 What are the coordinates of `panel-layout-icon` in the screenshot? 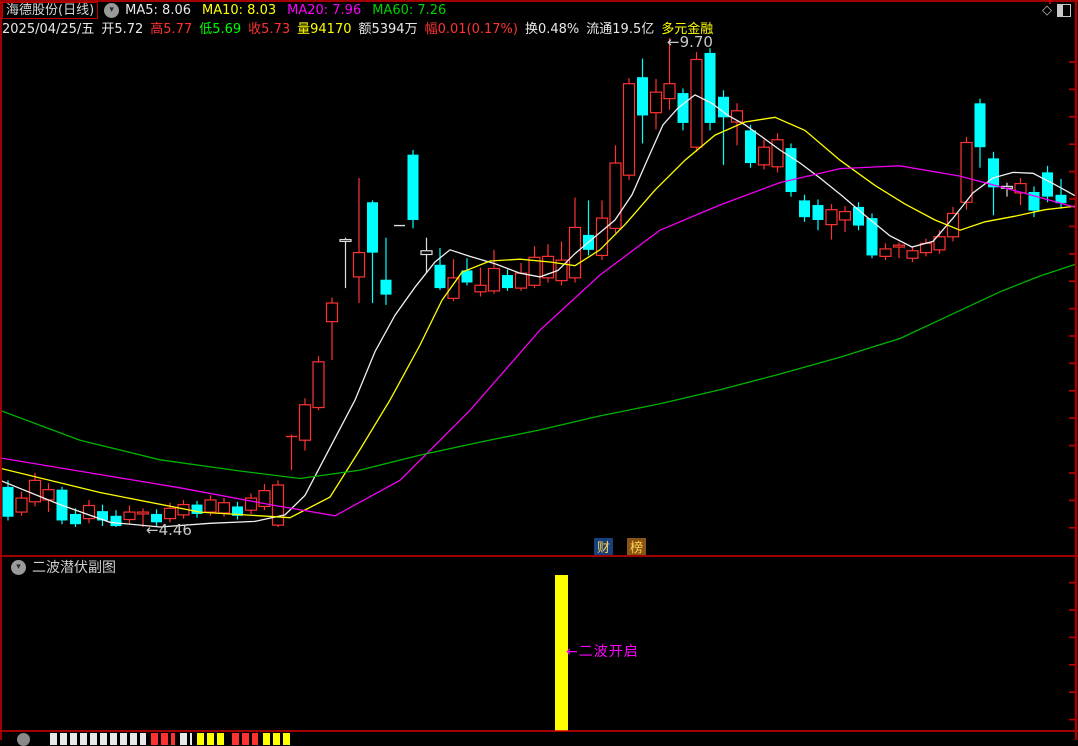 It's located at (1064, 10).